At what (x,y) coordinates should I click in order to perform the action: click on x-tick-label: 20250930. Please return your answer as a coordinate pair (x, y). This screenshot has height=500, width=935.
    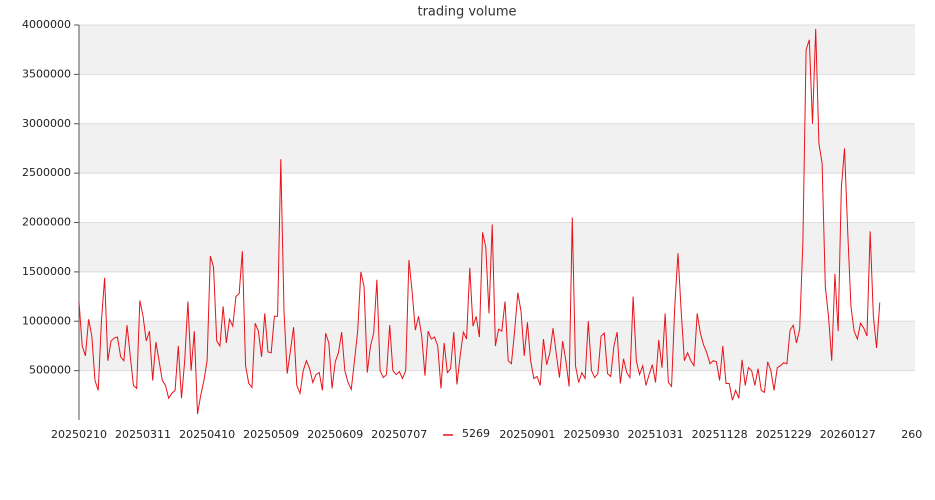
    Looking at the image, I should click on (591, 434).